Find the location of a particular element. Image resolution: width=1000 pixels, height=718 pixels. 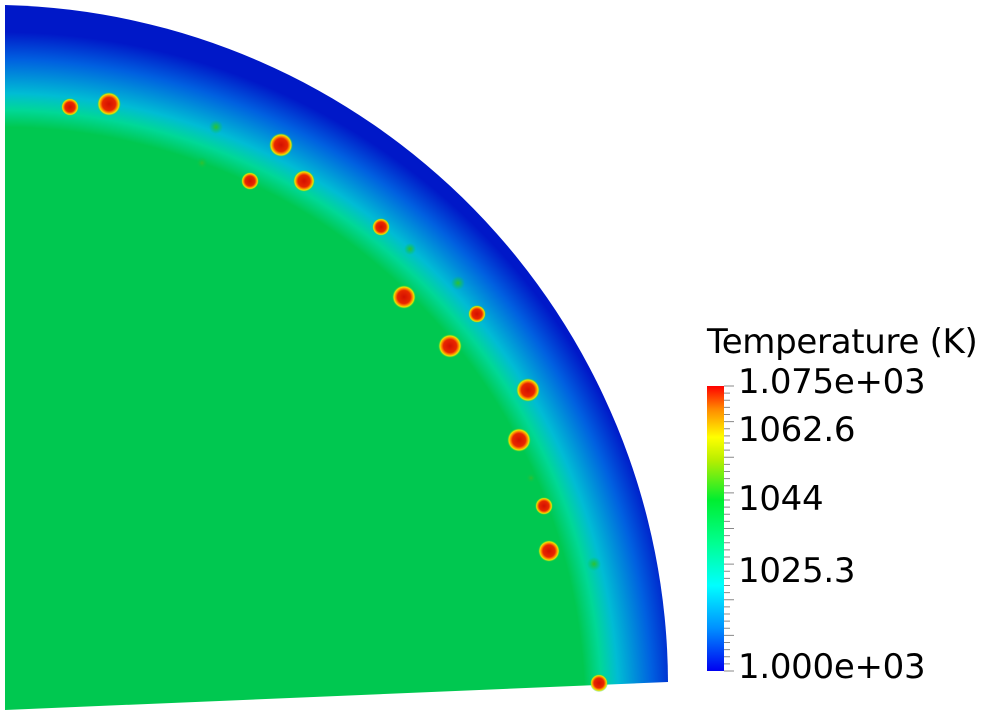

colorbar is located at coordinates (715, 528).